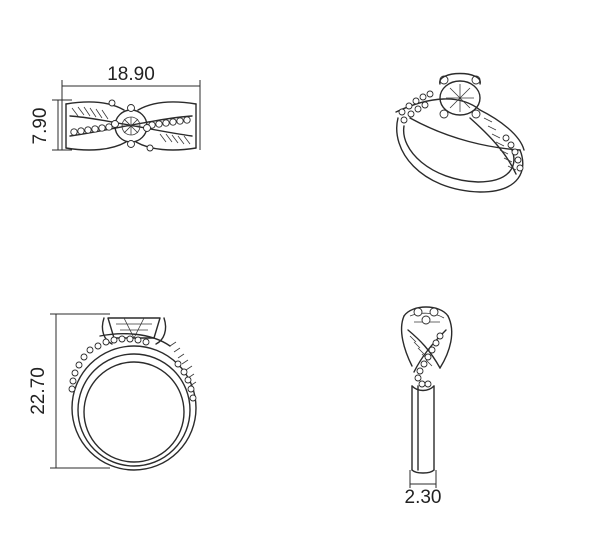 Image resolution: width=600 pixels, height=540 pixels. Describe the element at coordinates (131, 74) in the screenshot. I see `dimension-width-label: 18.90` at that location.